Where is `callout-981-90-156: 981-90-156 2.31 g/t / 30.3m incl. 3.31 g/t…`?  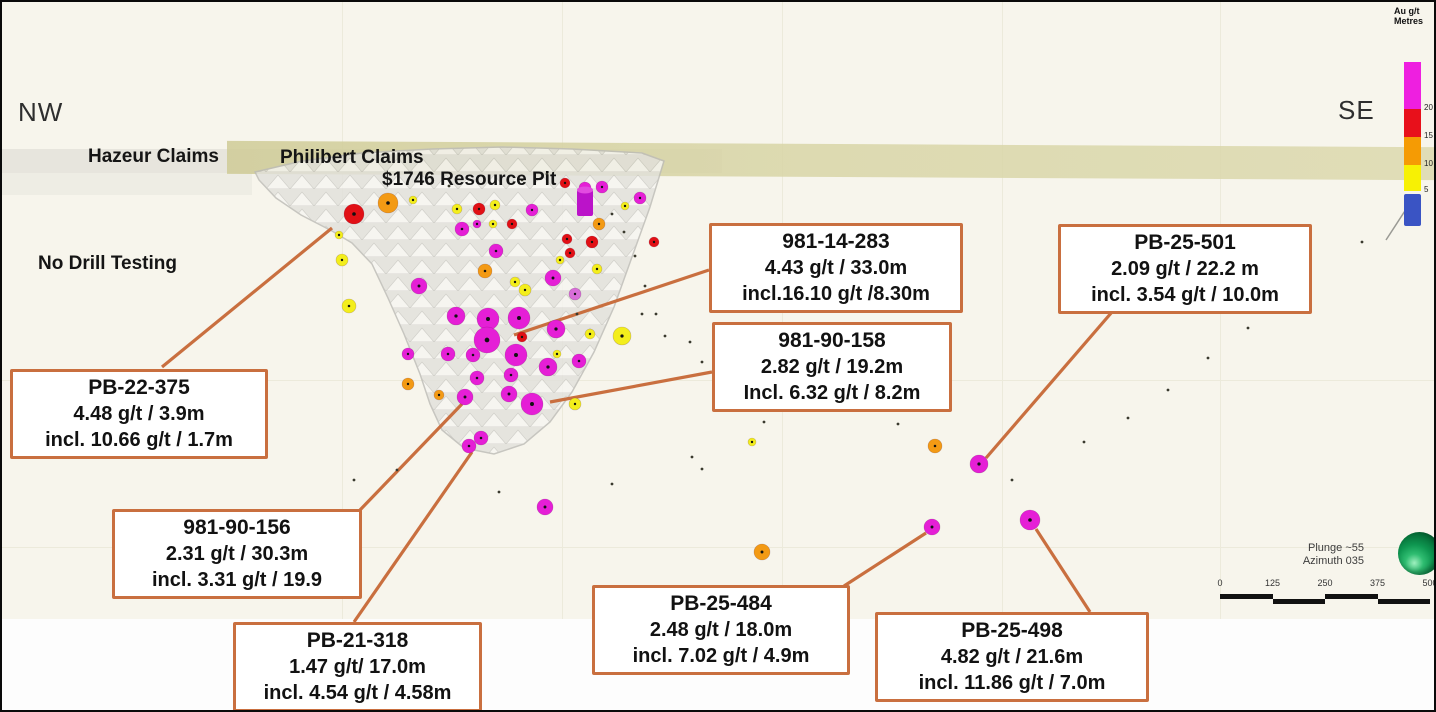
callout-981-90-156: 981-90-156 2.31 g/t / 30.3m incl. 3.31 g/t… is located at coordinates (237, 554).